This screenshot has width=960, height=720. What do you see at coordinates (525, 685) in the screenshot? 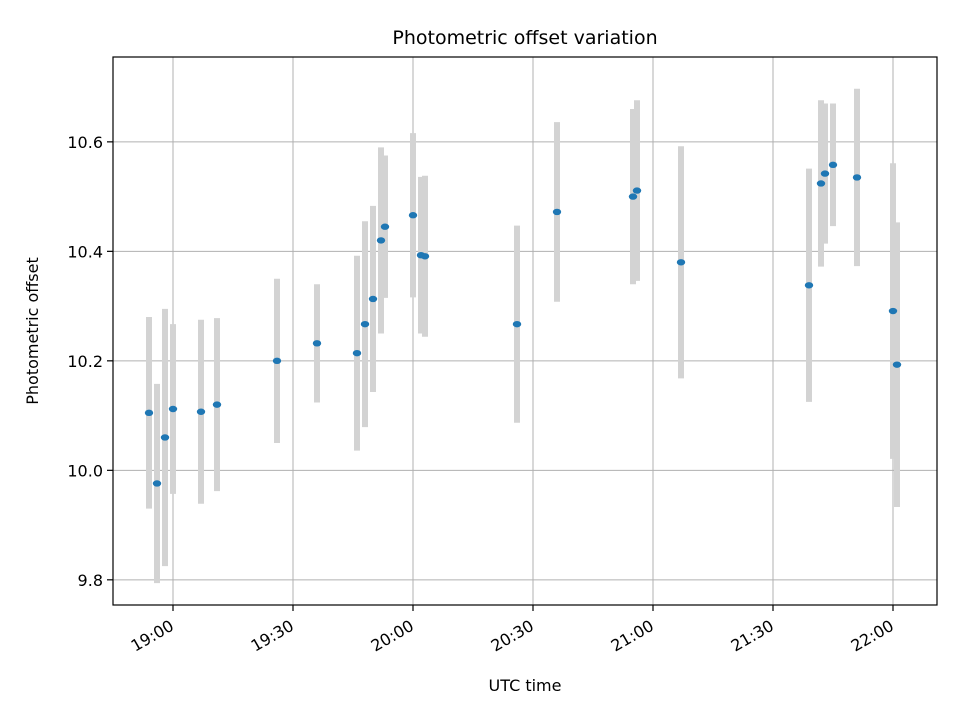
I see `x-axis-label: UTC time` at bounding box center [525, 685].